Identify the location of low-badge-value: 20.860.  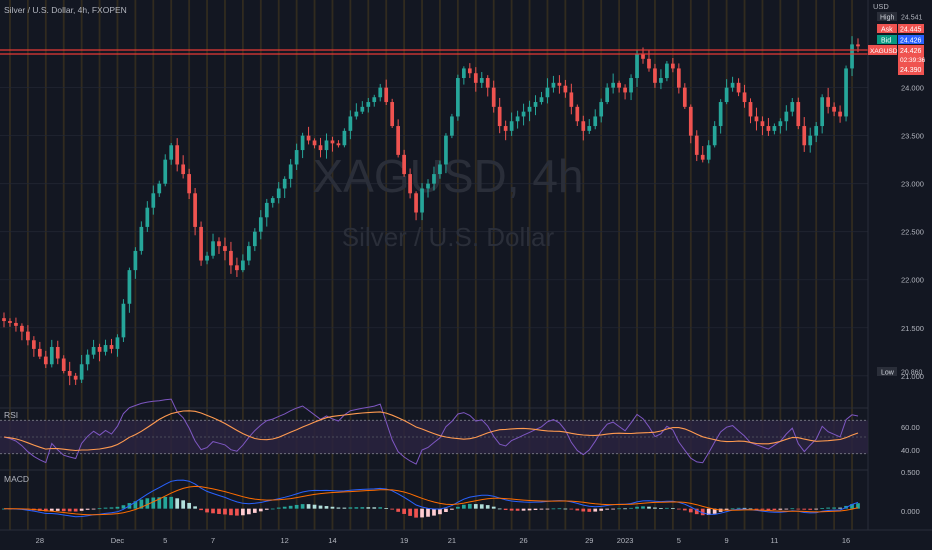
(912, 373).